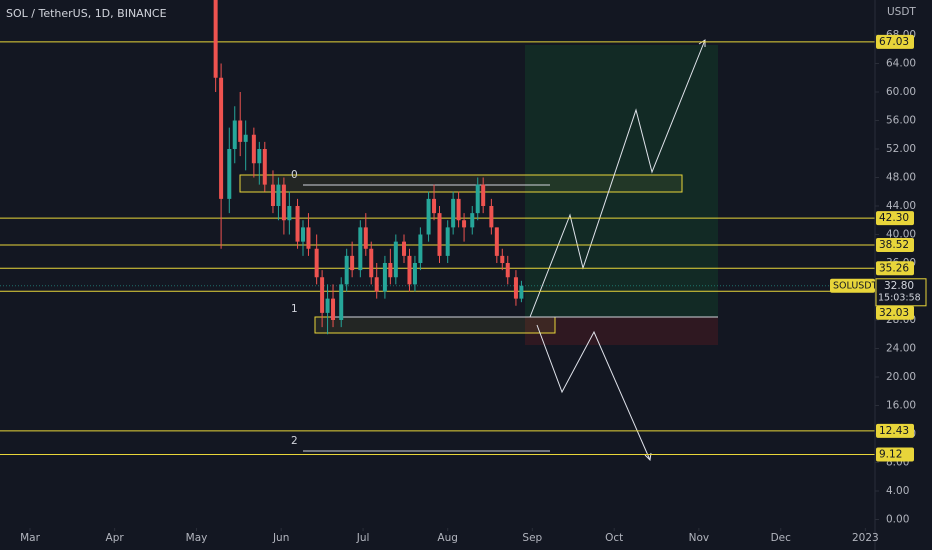  Describe the element at coordinates (897, 491) in the screenshot. I see `y-tick-label: 4.00` at that location.